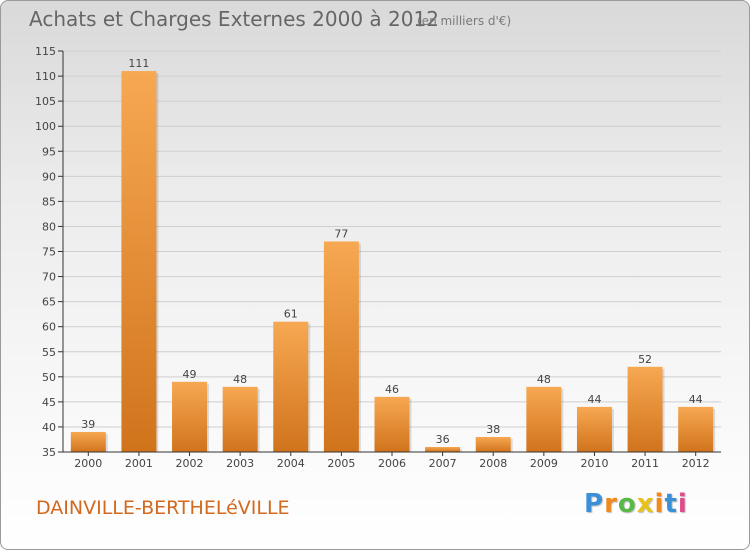 This screenshot has width=750, height=550. I want to click on data-label-2003: 48, so click(240, 379).